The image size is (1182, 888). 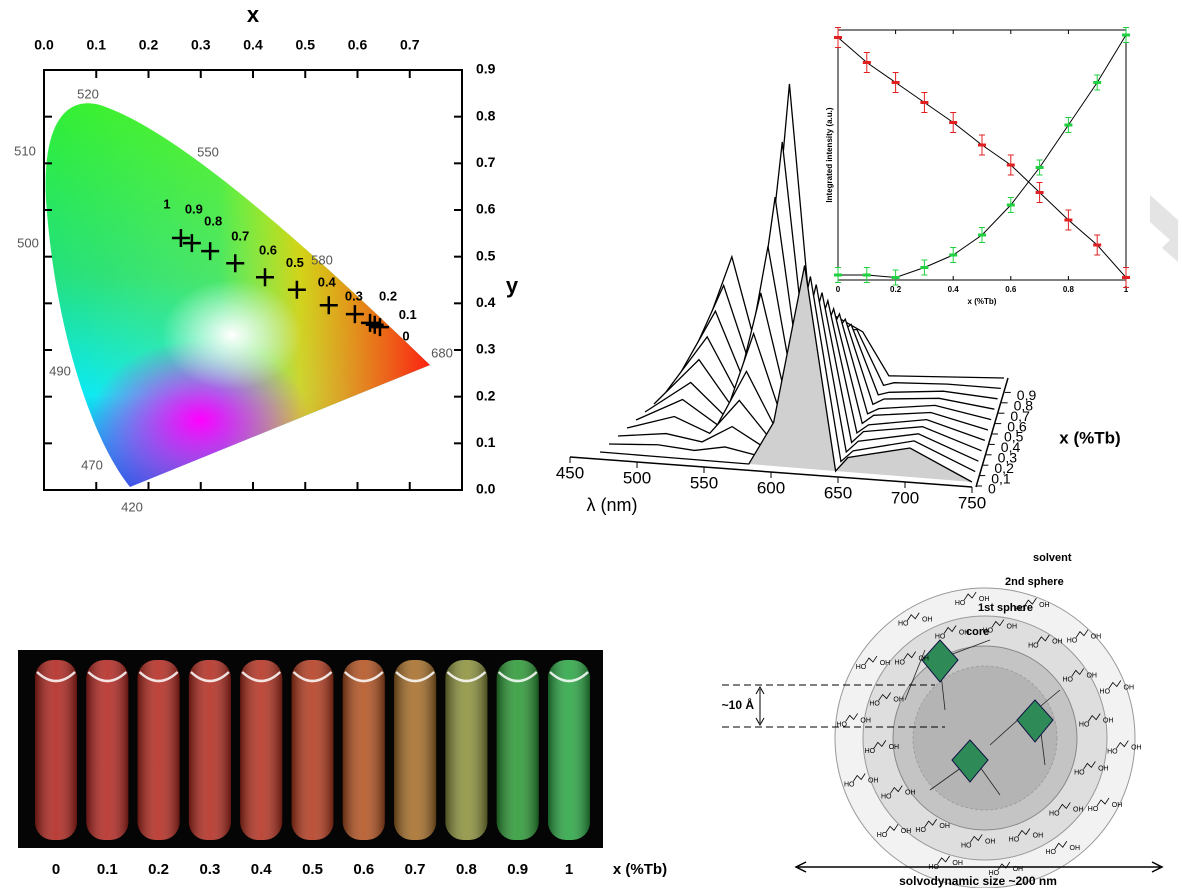 What do you see at coordinates (201, 45) in the screenshot?
I see `x-tick-label: 0.3` at bounding box center [201, 45].